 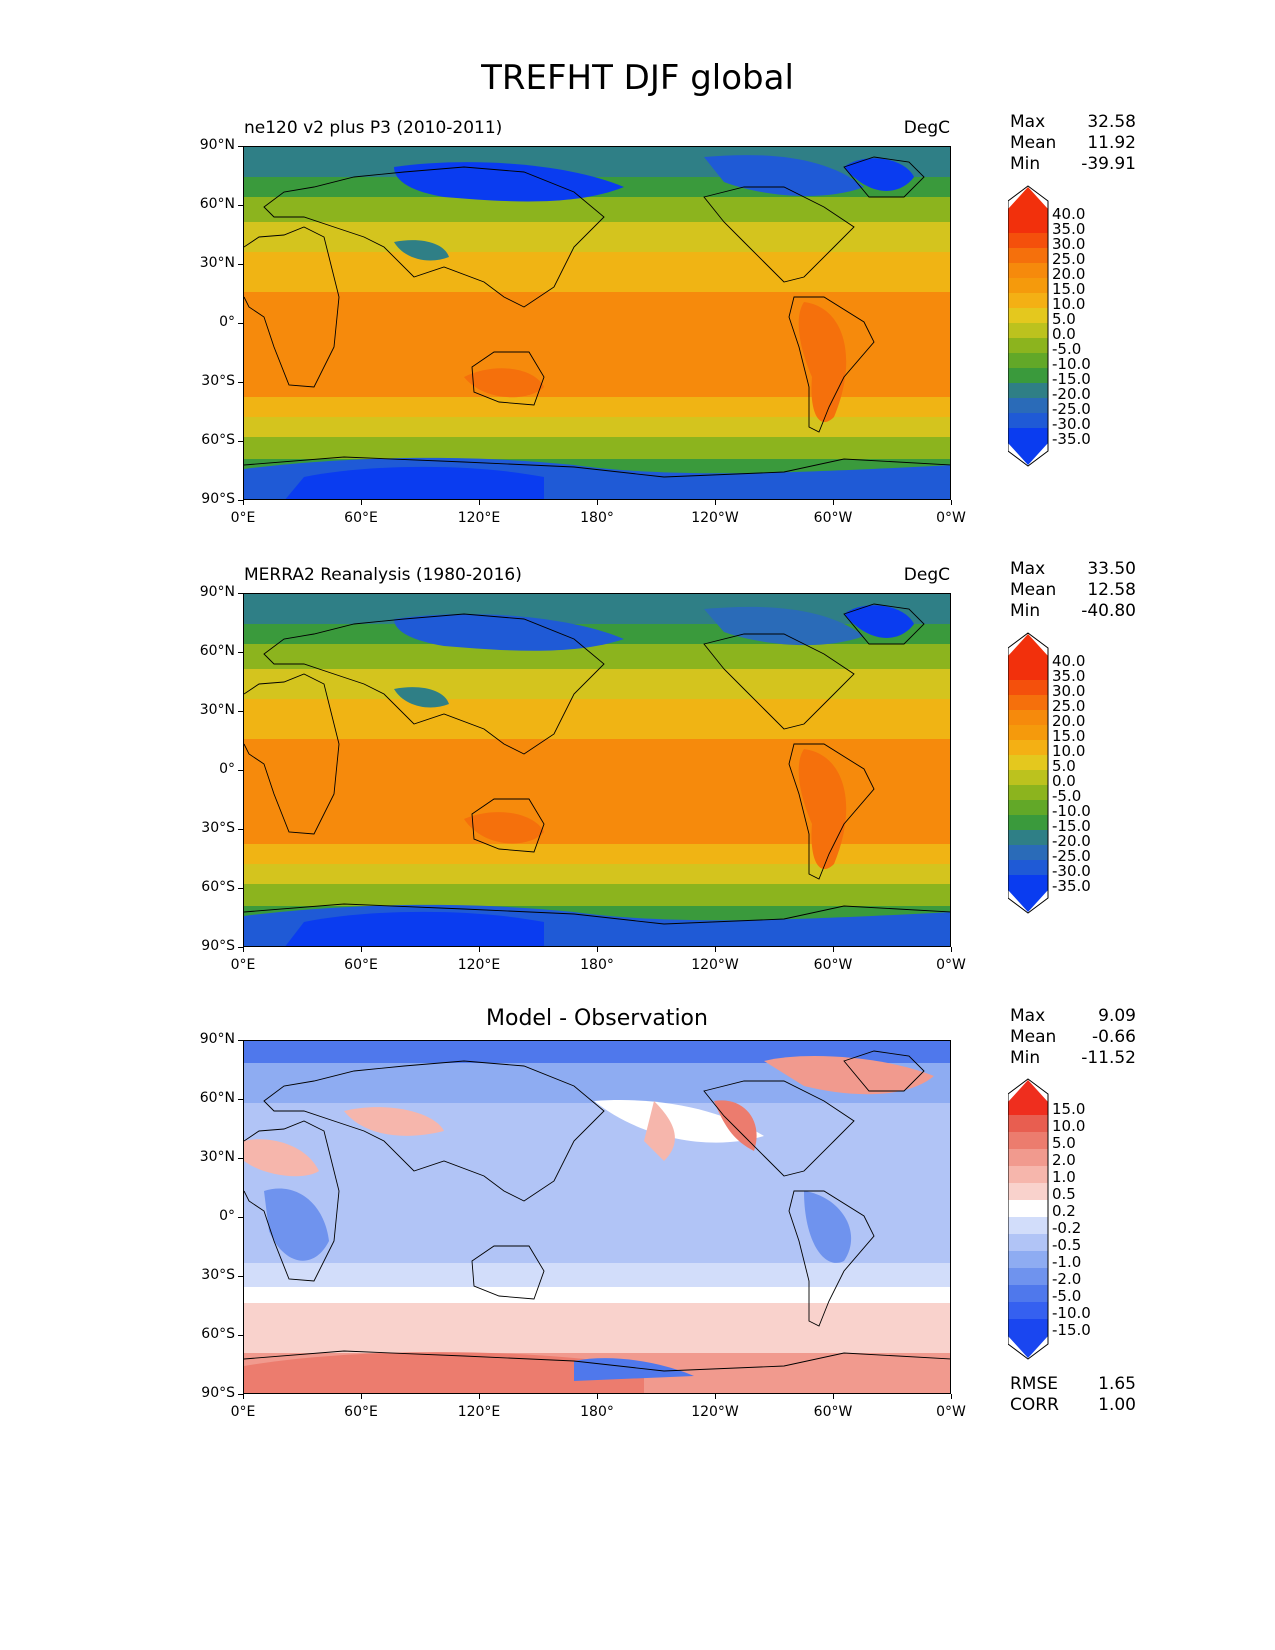 I want to click on panel-2-map, so click(x=597, y=770).